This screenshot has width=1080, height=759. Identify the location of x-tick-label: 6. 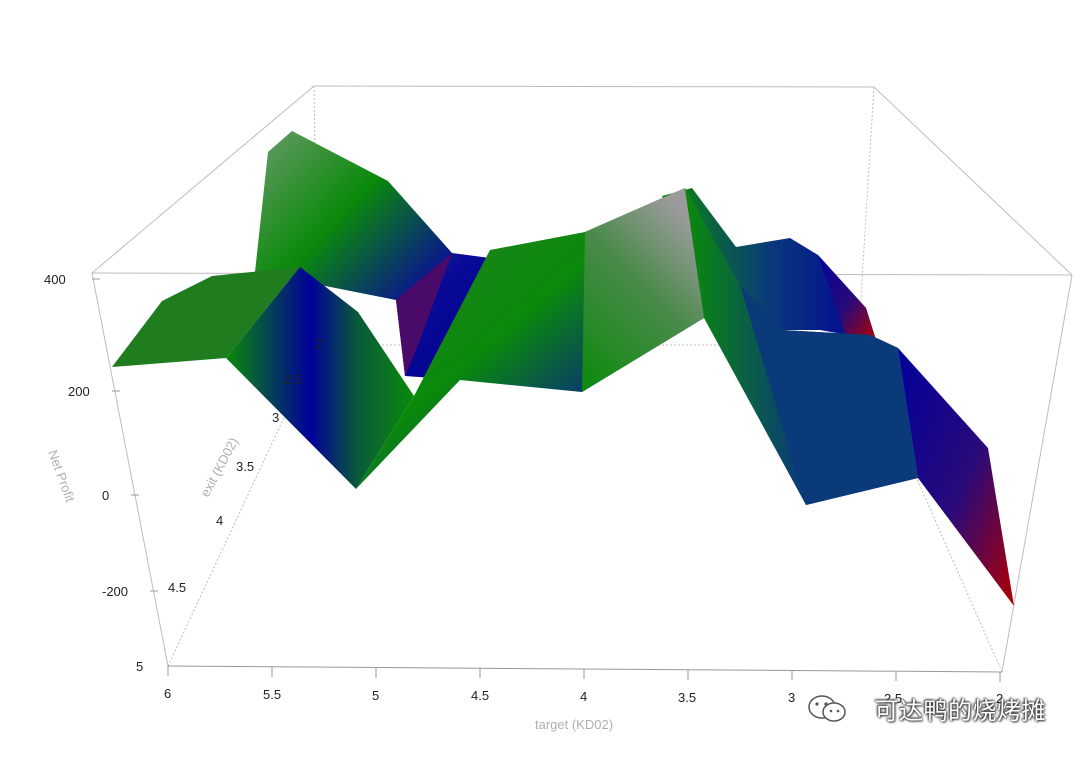
(167, 693).